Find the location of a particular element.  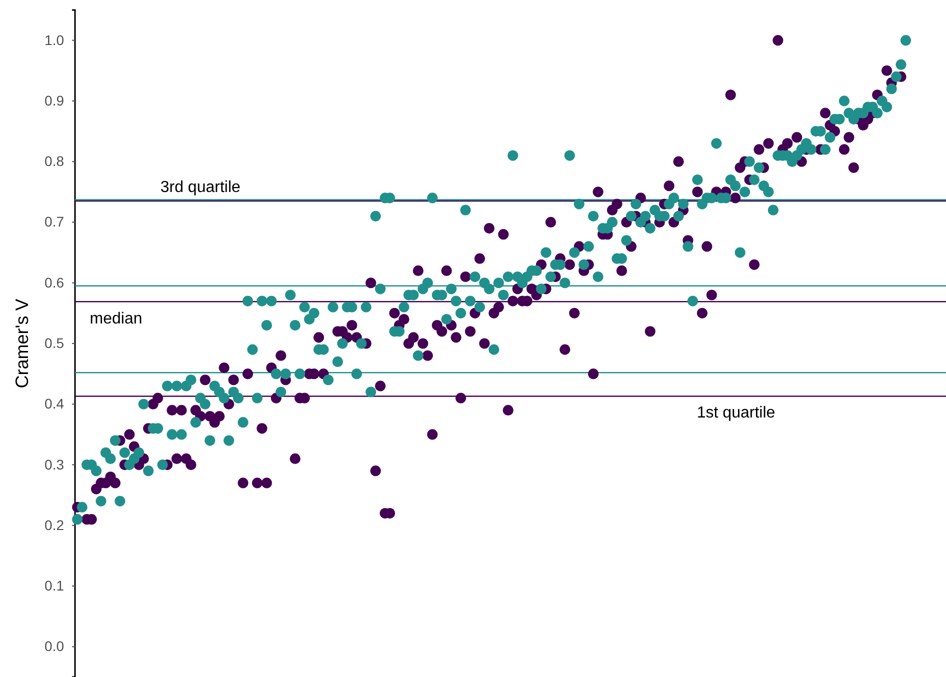

y-tick-label: 0.4 is located at coordinates (54, 404).